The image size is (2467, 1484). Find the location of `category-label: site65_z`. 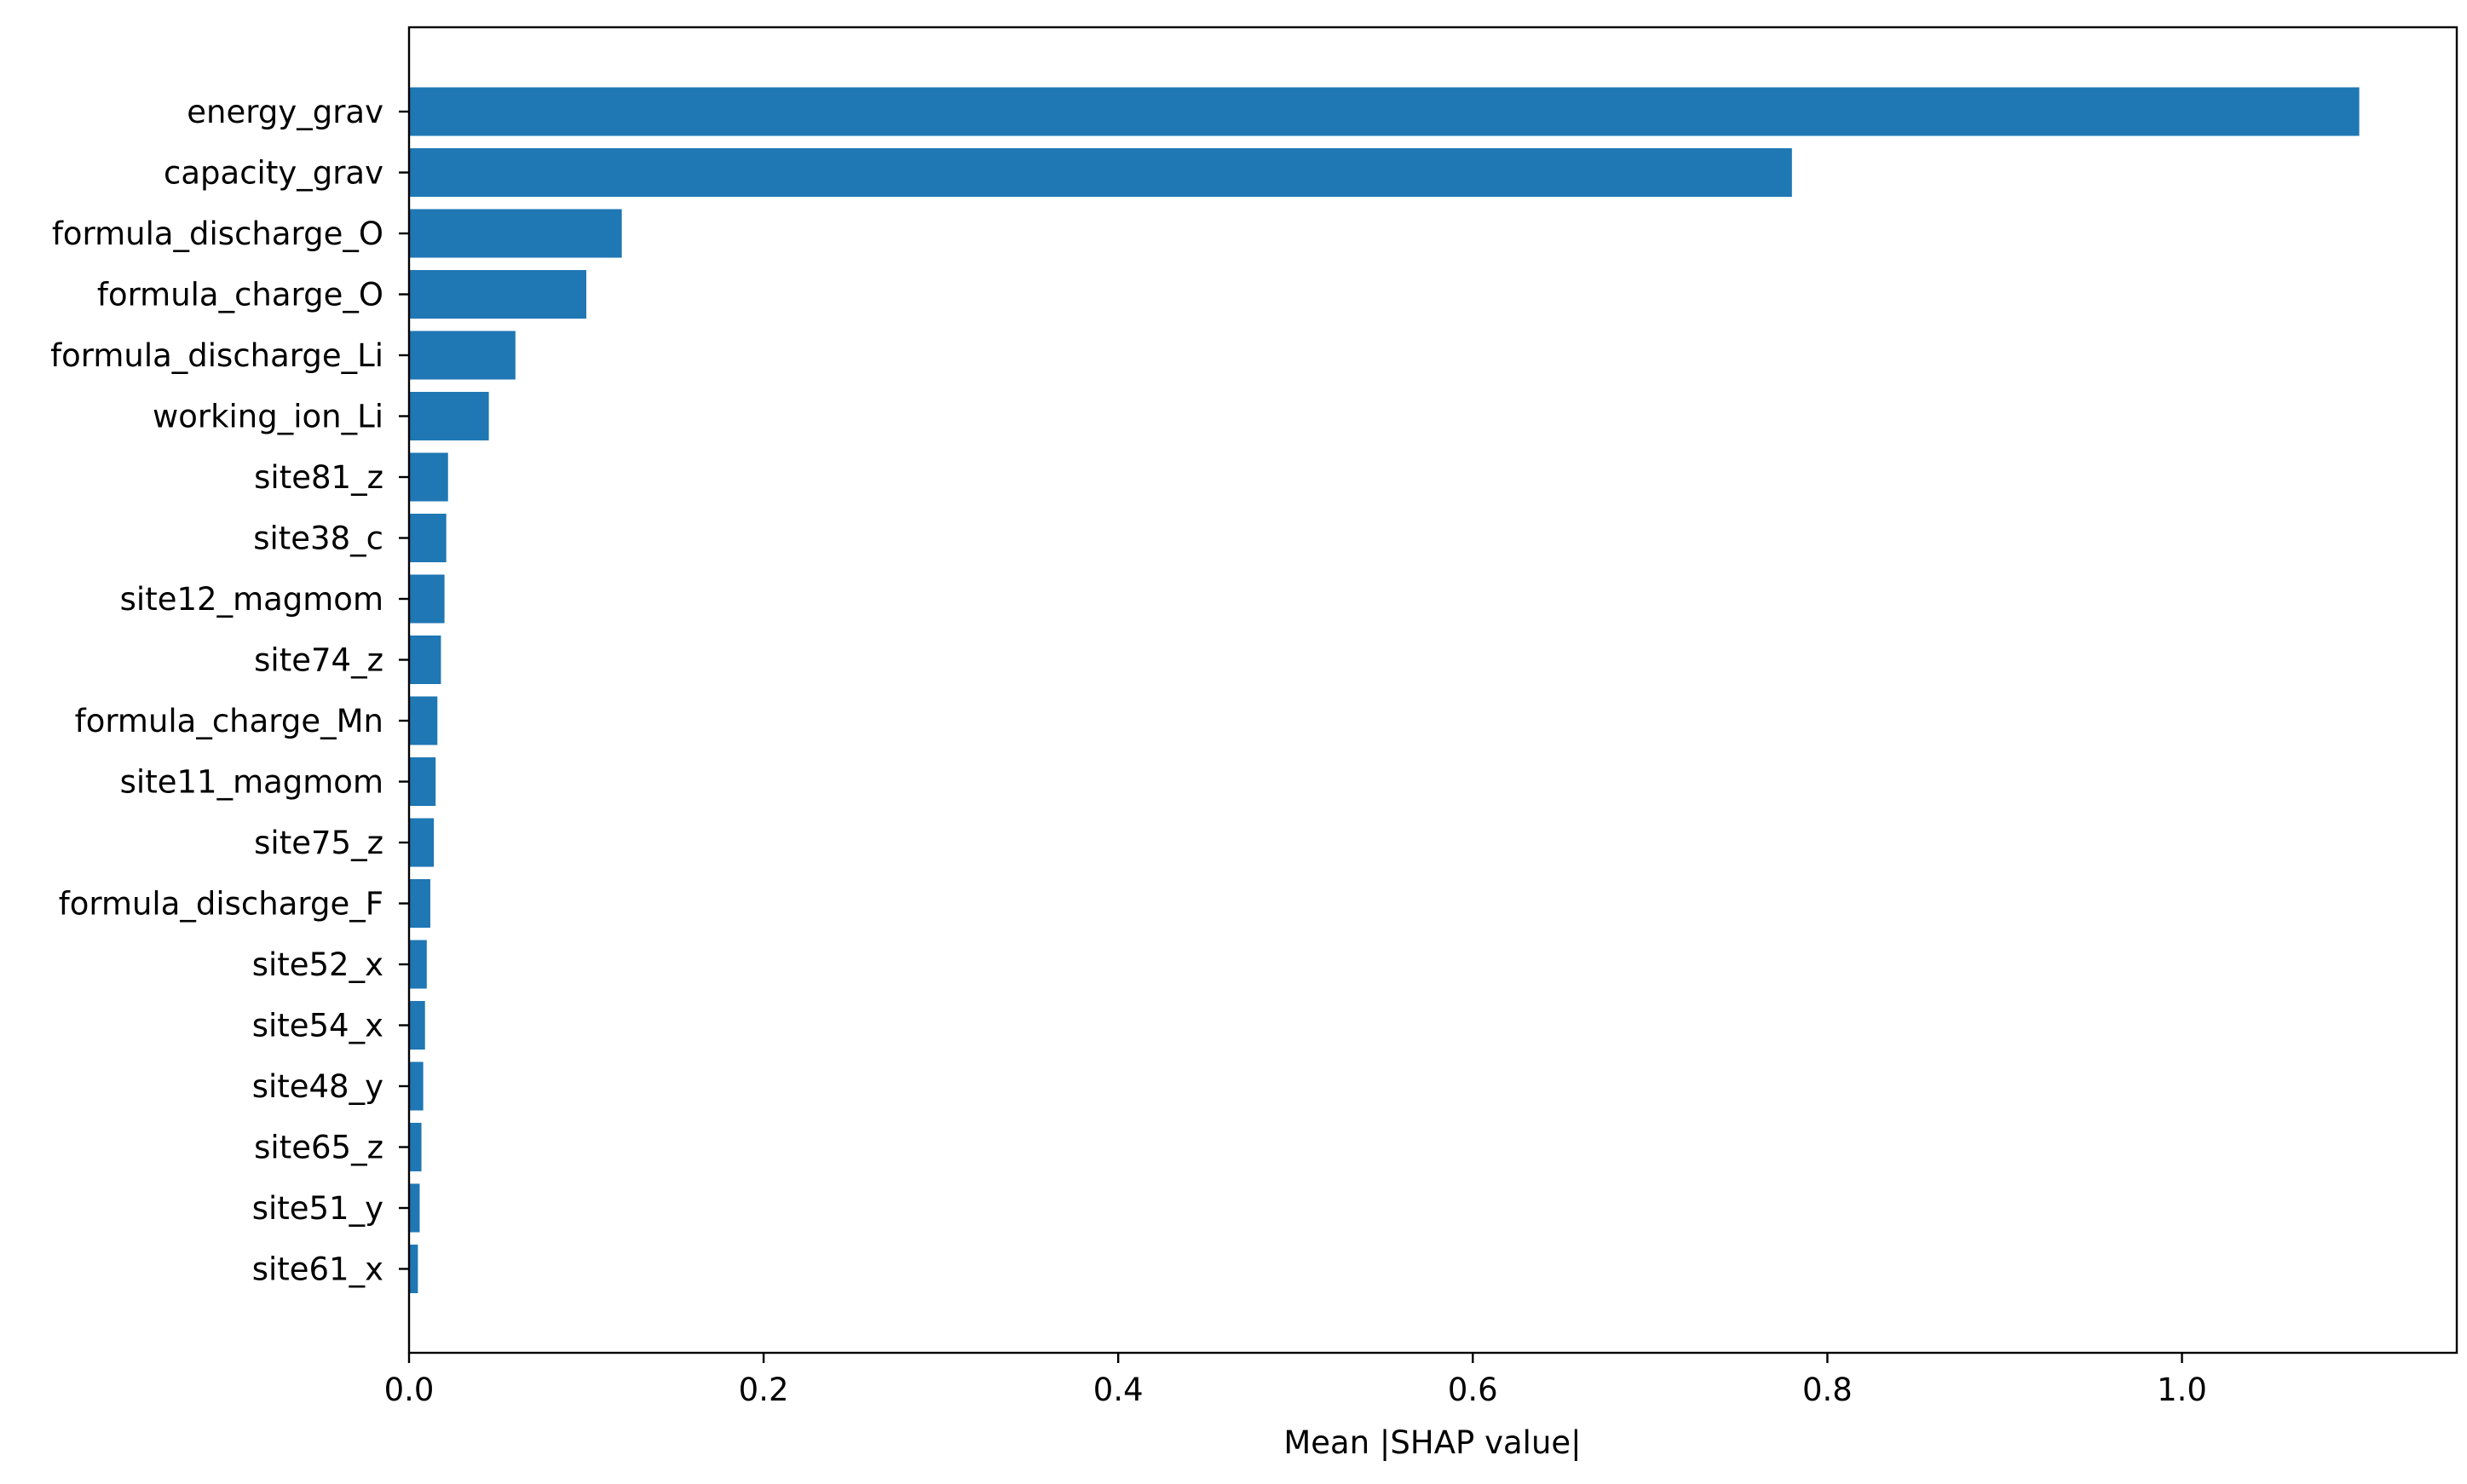

category-label: site65_z is located at coordinates (318, 1148).